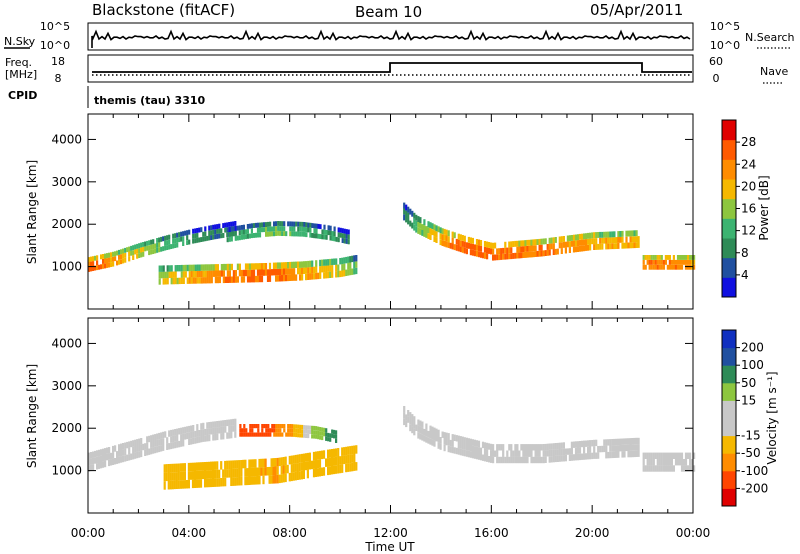  What do you see at coordinates (88, 533) in the screenshot?
I see `x-tick-label: 00:00` at bounding box center [88, 533].